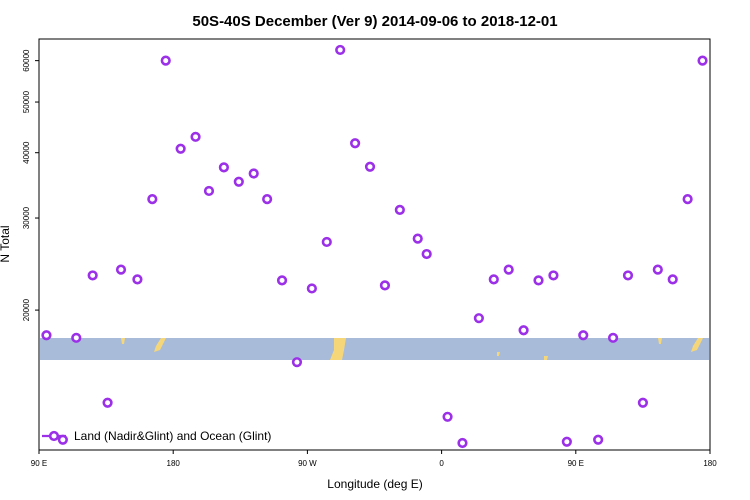 The height and width of the screenshot is (500, 750). Describe the element at coordinates (307, 463) in the screenshot. I see `x-tick-label: 90 W` at that location.